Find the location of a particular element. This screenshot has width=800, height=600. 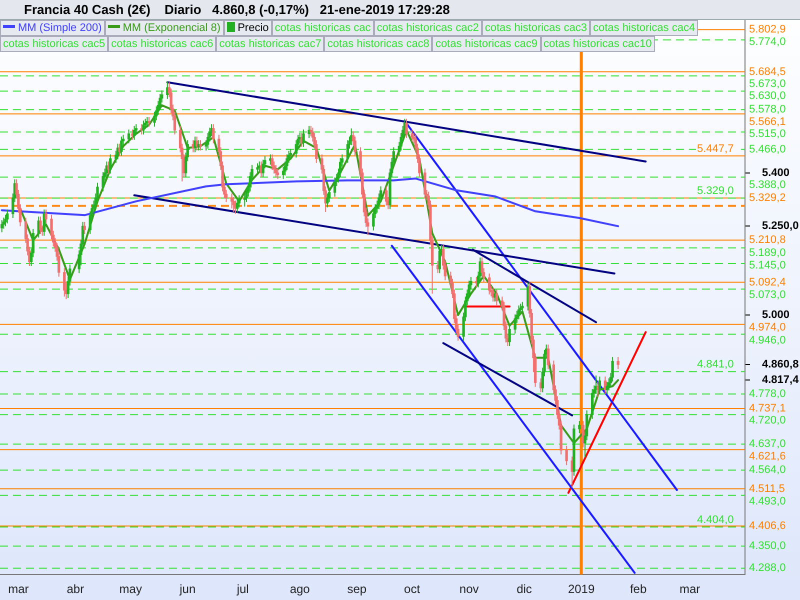

ref-line-label: 5.515,0 is located at coordinates (767, 134).